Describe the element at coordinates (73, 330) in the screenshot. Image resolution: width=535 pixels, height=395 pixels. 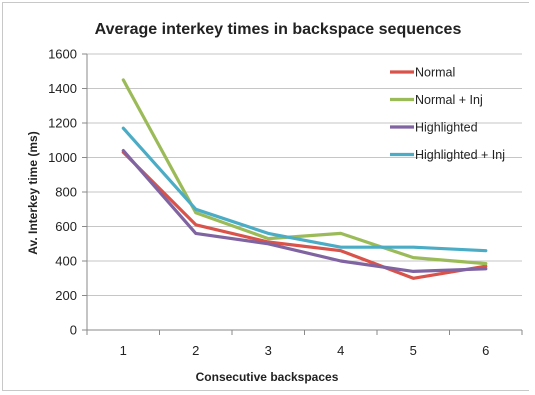
I see `y-tick-label: 0` at that location.